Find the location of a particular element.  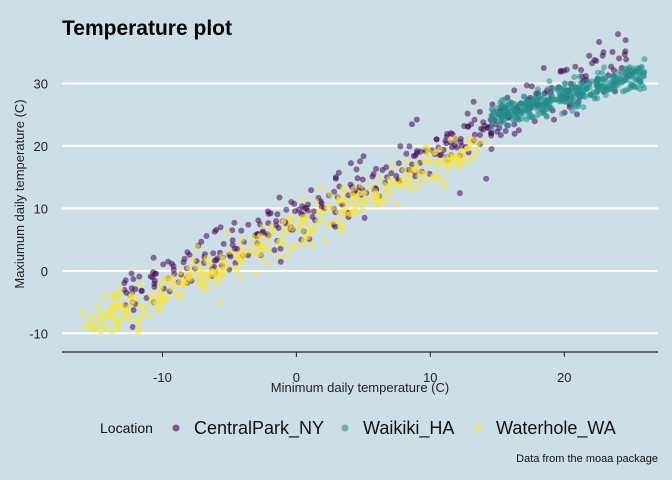

x-tick-label: -10 is located at coordinates (162, 377).